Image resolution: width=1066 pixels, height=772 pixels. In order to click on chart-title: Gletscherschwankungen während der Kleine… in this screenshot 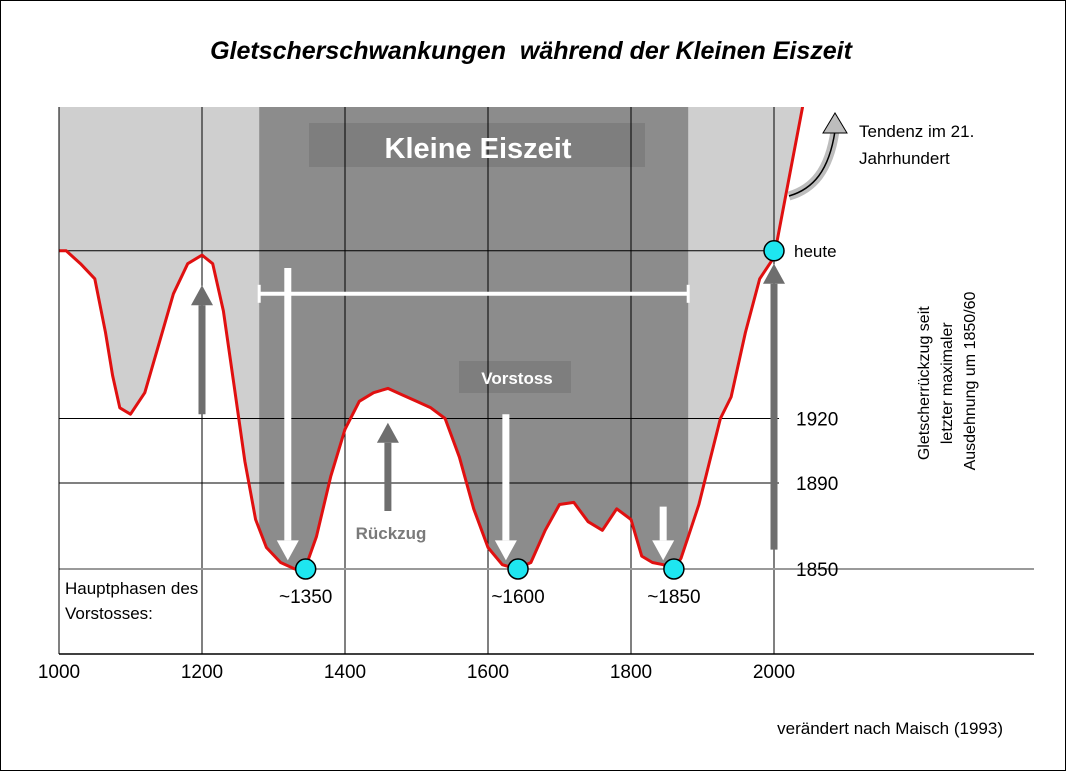, I will do `click(532, 51)`.